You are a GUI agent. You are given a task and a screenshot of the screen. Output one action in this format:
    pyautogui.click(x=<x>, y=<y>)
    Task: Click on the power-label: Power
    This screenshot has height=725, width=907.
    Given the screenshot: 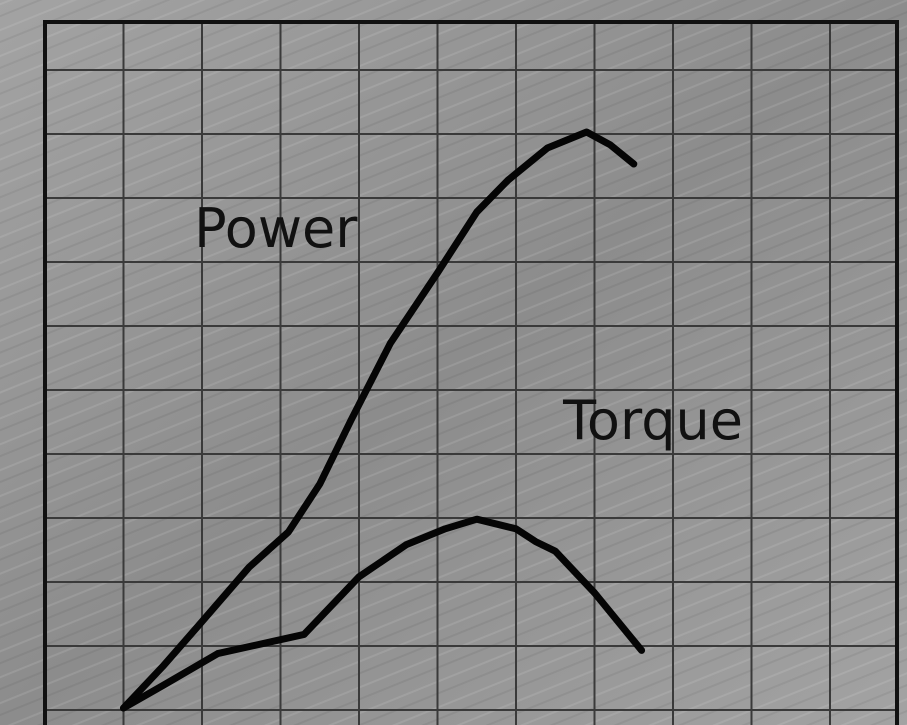 What is the action you would take?
    pyautogui.click(x=276, y=228)
    